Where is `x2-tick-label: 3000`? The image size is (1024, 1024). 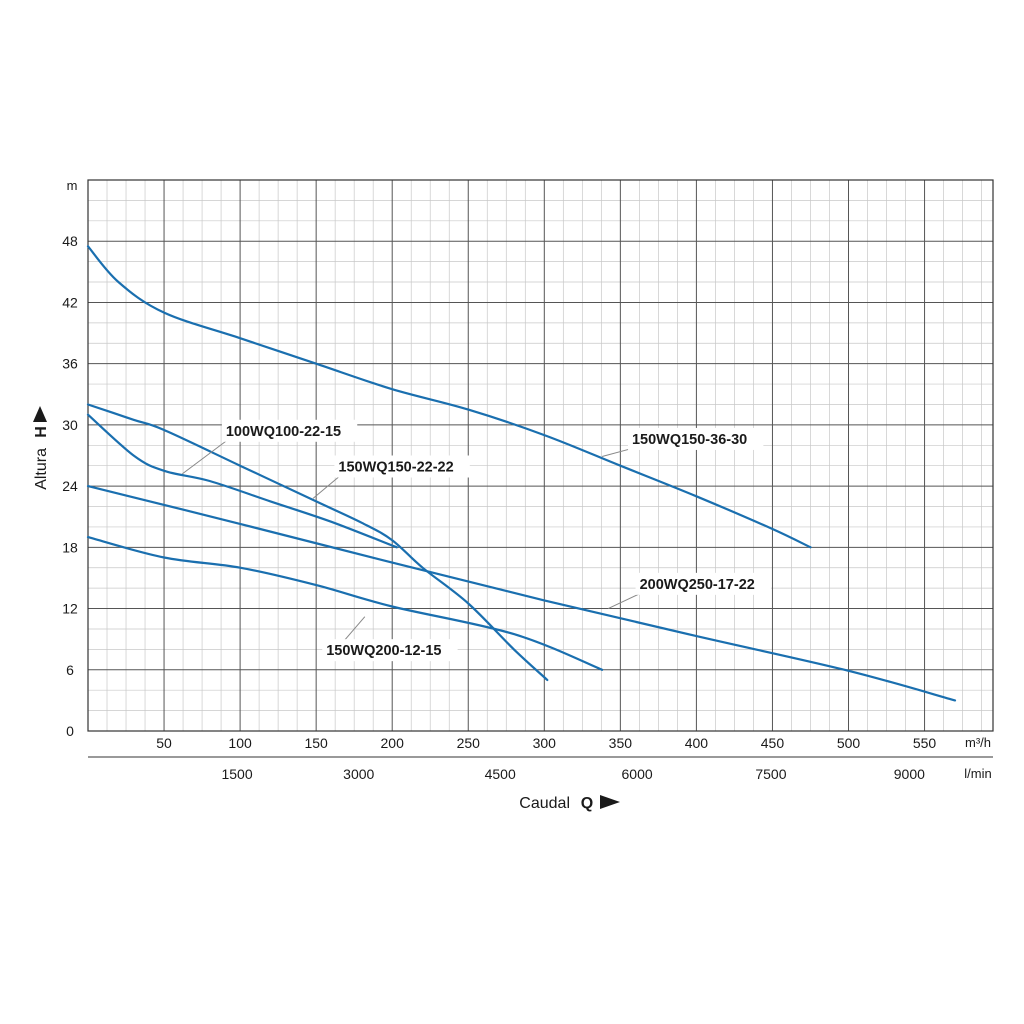
x2-tick-label: 3000 is located at coordinates (358, 774).